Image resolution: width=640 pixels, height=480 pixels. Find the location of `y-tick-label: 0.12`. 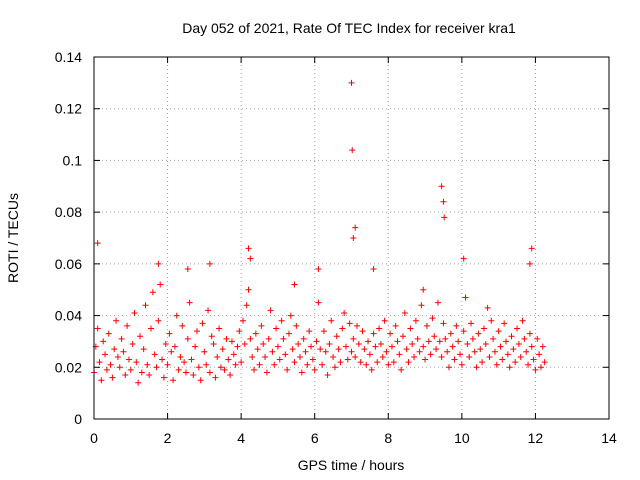

y-tick-label: 0.12 is located at coordinates (68, 109).